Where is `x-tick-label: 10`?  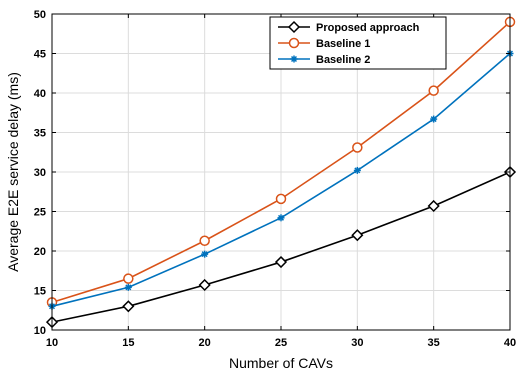 x-tick-label: 10 is located at coordinates (52, 343).